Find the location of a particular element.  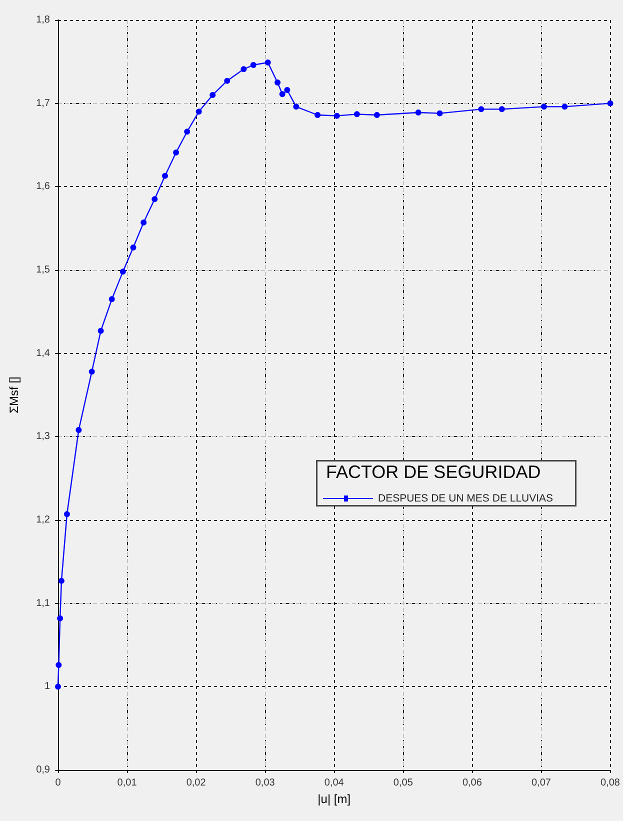

y-tick-label: 1,6 is located at coordinates (43, 186).